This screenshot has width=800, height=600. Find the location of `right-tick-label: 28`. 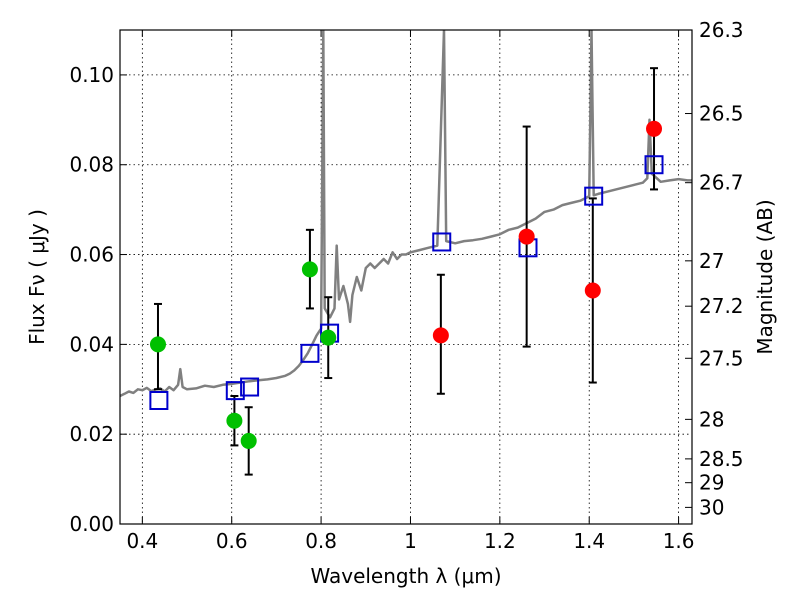

right-tick-label: 28 is located at coordinates (711, 419).